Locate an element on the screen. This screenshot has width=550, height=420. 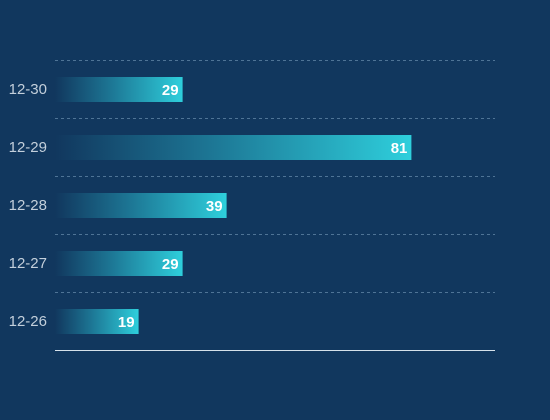
category-label: 12-27 is located at coordinates (28, 263).